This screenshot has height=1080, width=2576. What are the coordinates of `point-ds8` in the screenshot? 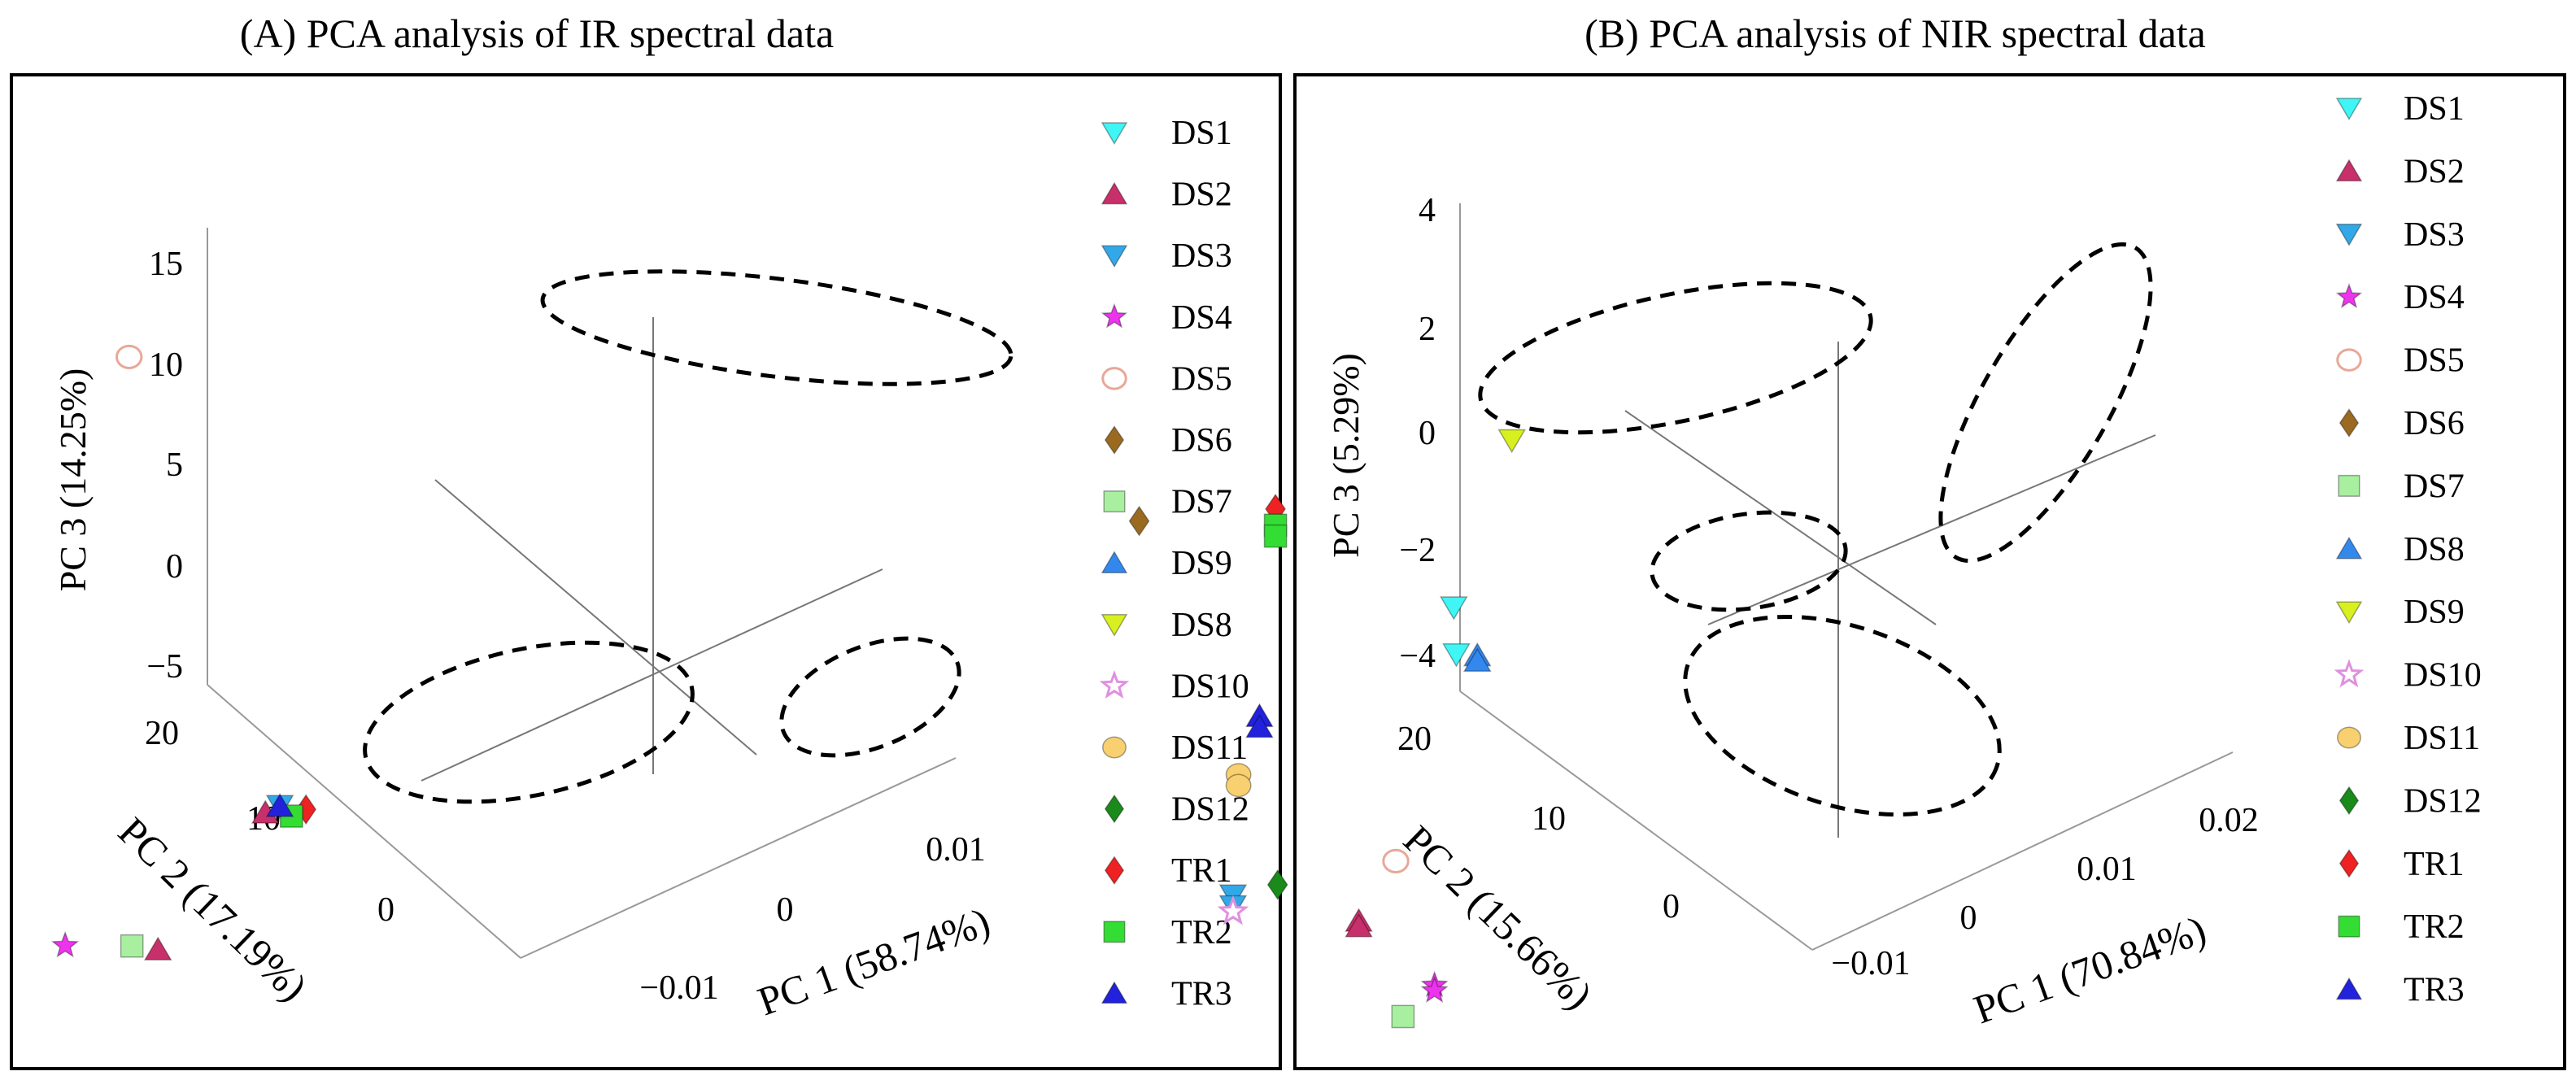 It's located at (1477, 660).